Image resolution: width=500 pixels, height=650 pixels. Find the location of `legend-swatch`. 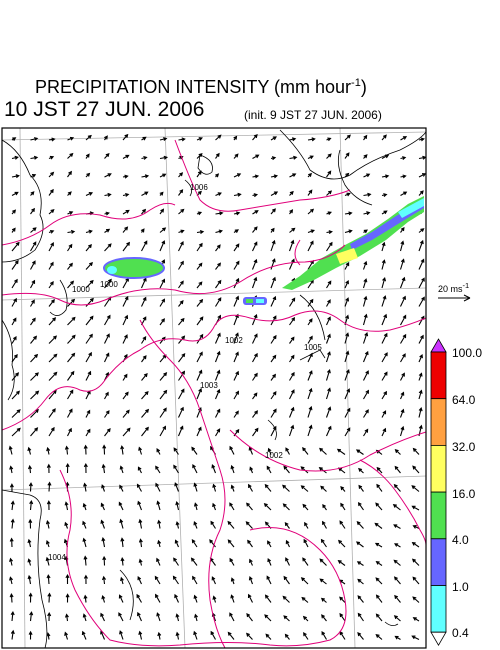

legend-swatch is located at coordinates (438, 609).